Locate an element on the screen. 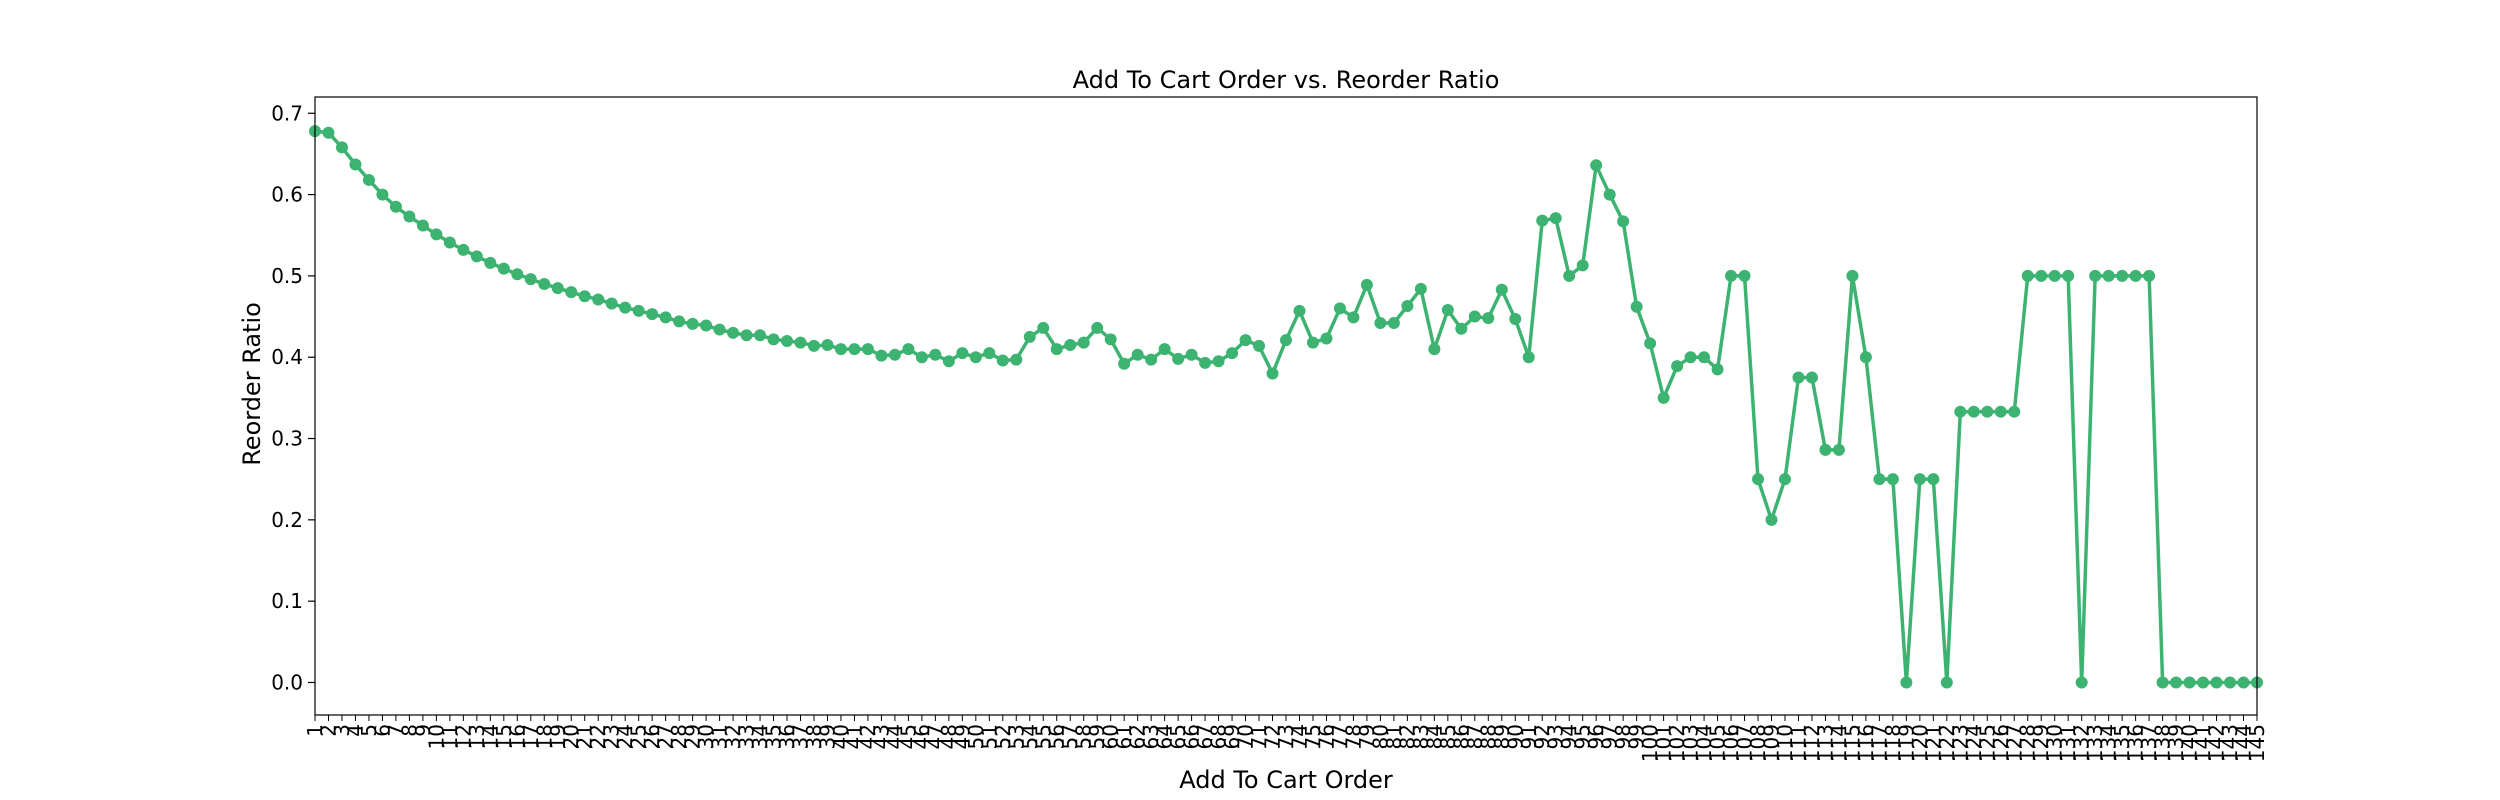 The width and height of the screenshot is (2500, 800). x-tick-label: 72 is located at coordinates (1273, 736).